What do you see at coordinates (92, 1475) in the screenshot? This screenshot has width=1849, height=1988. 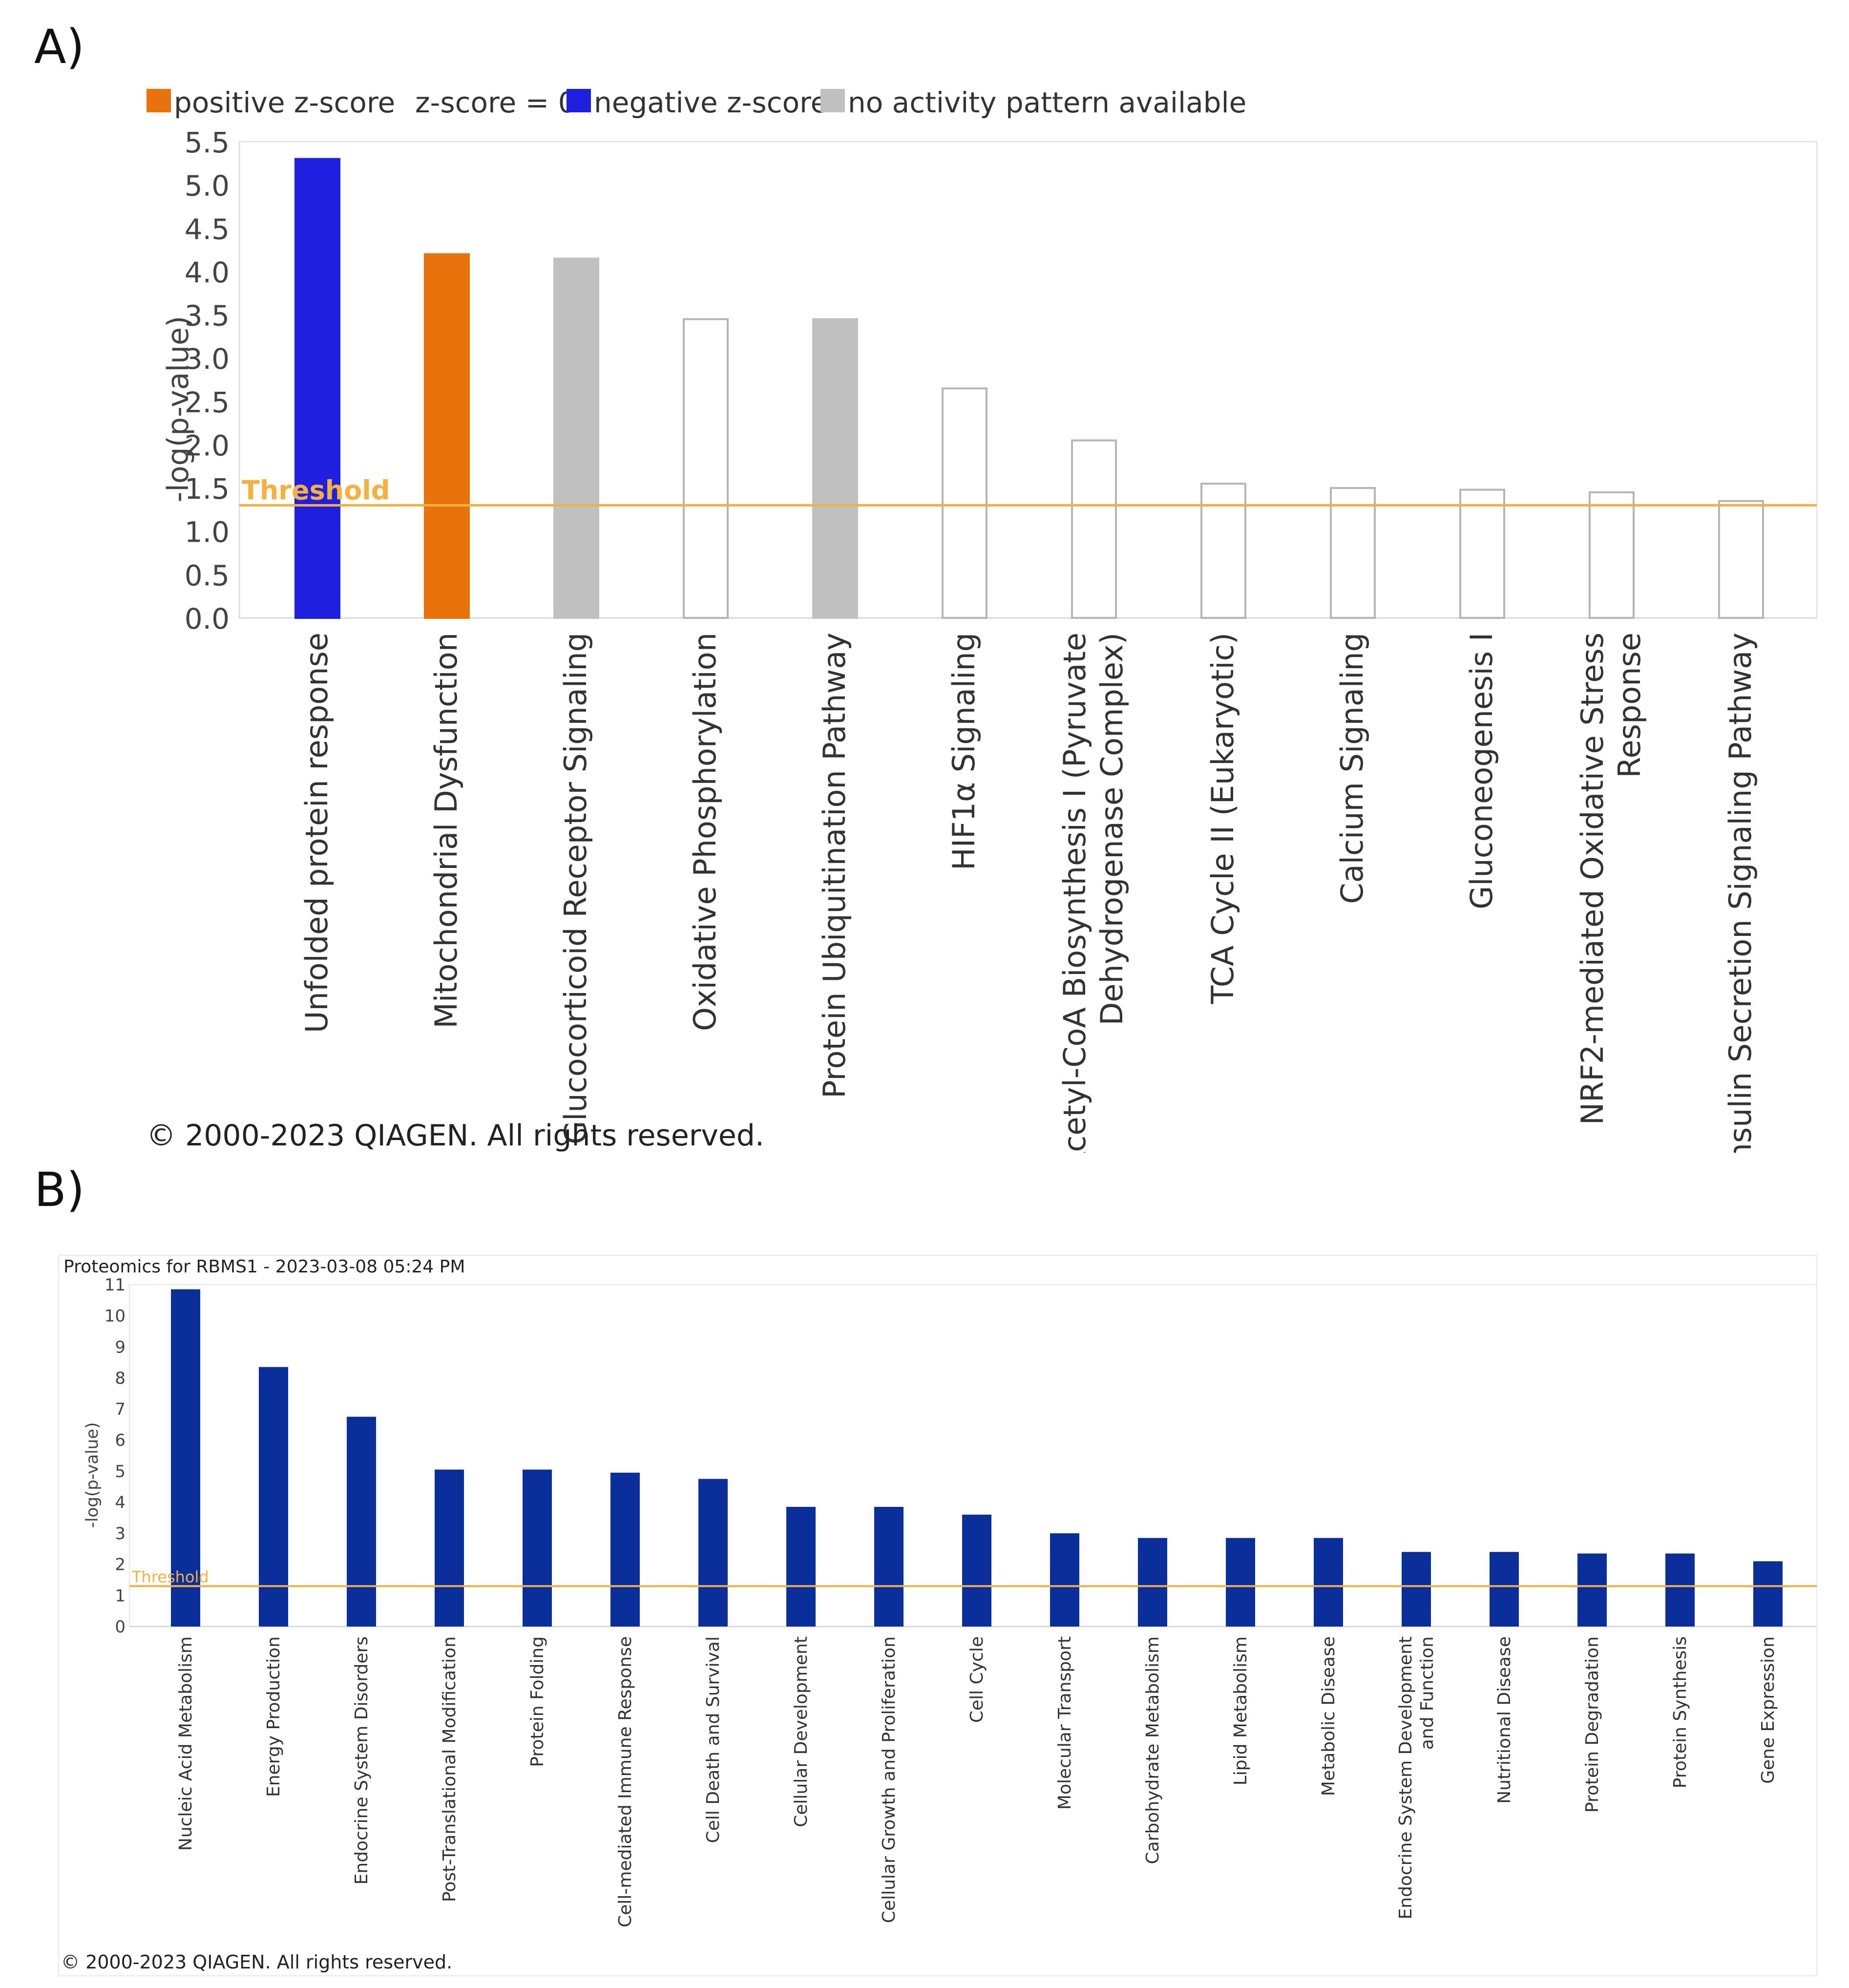 I see `chart-b-y-axis-label: -log(p-value)` at bounding box center [92, 1475].